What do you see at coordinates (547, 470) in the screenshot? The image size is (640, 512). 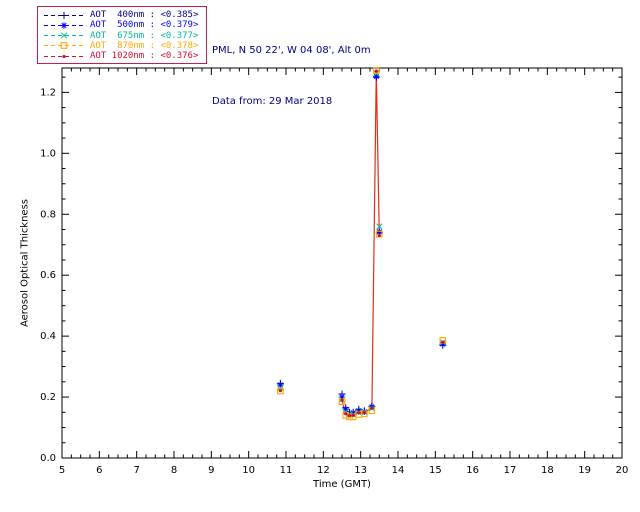 I see `x-tick-label: 18` at bounding box center [547, 470].